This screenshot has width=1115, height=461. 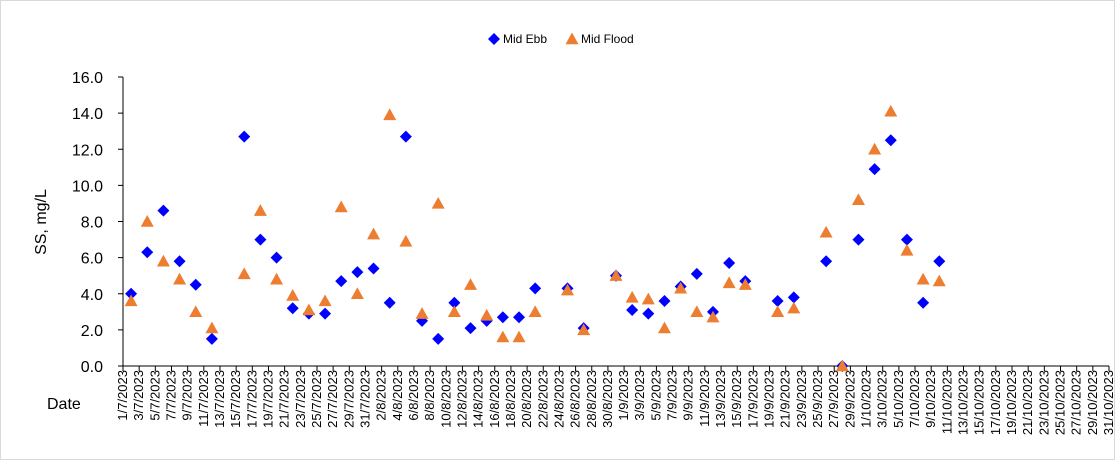 I want to click on x-tick-label: 31/7/2023, so click(x=364, y=399).